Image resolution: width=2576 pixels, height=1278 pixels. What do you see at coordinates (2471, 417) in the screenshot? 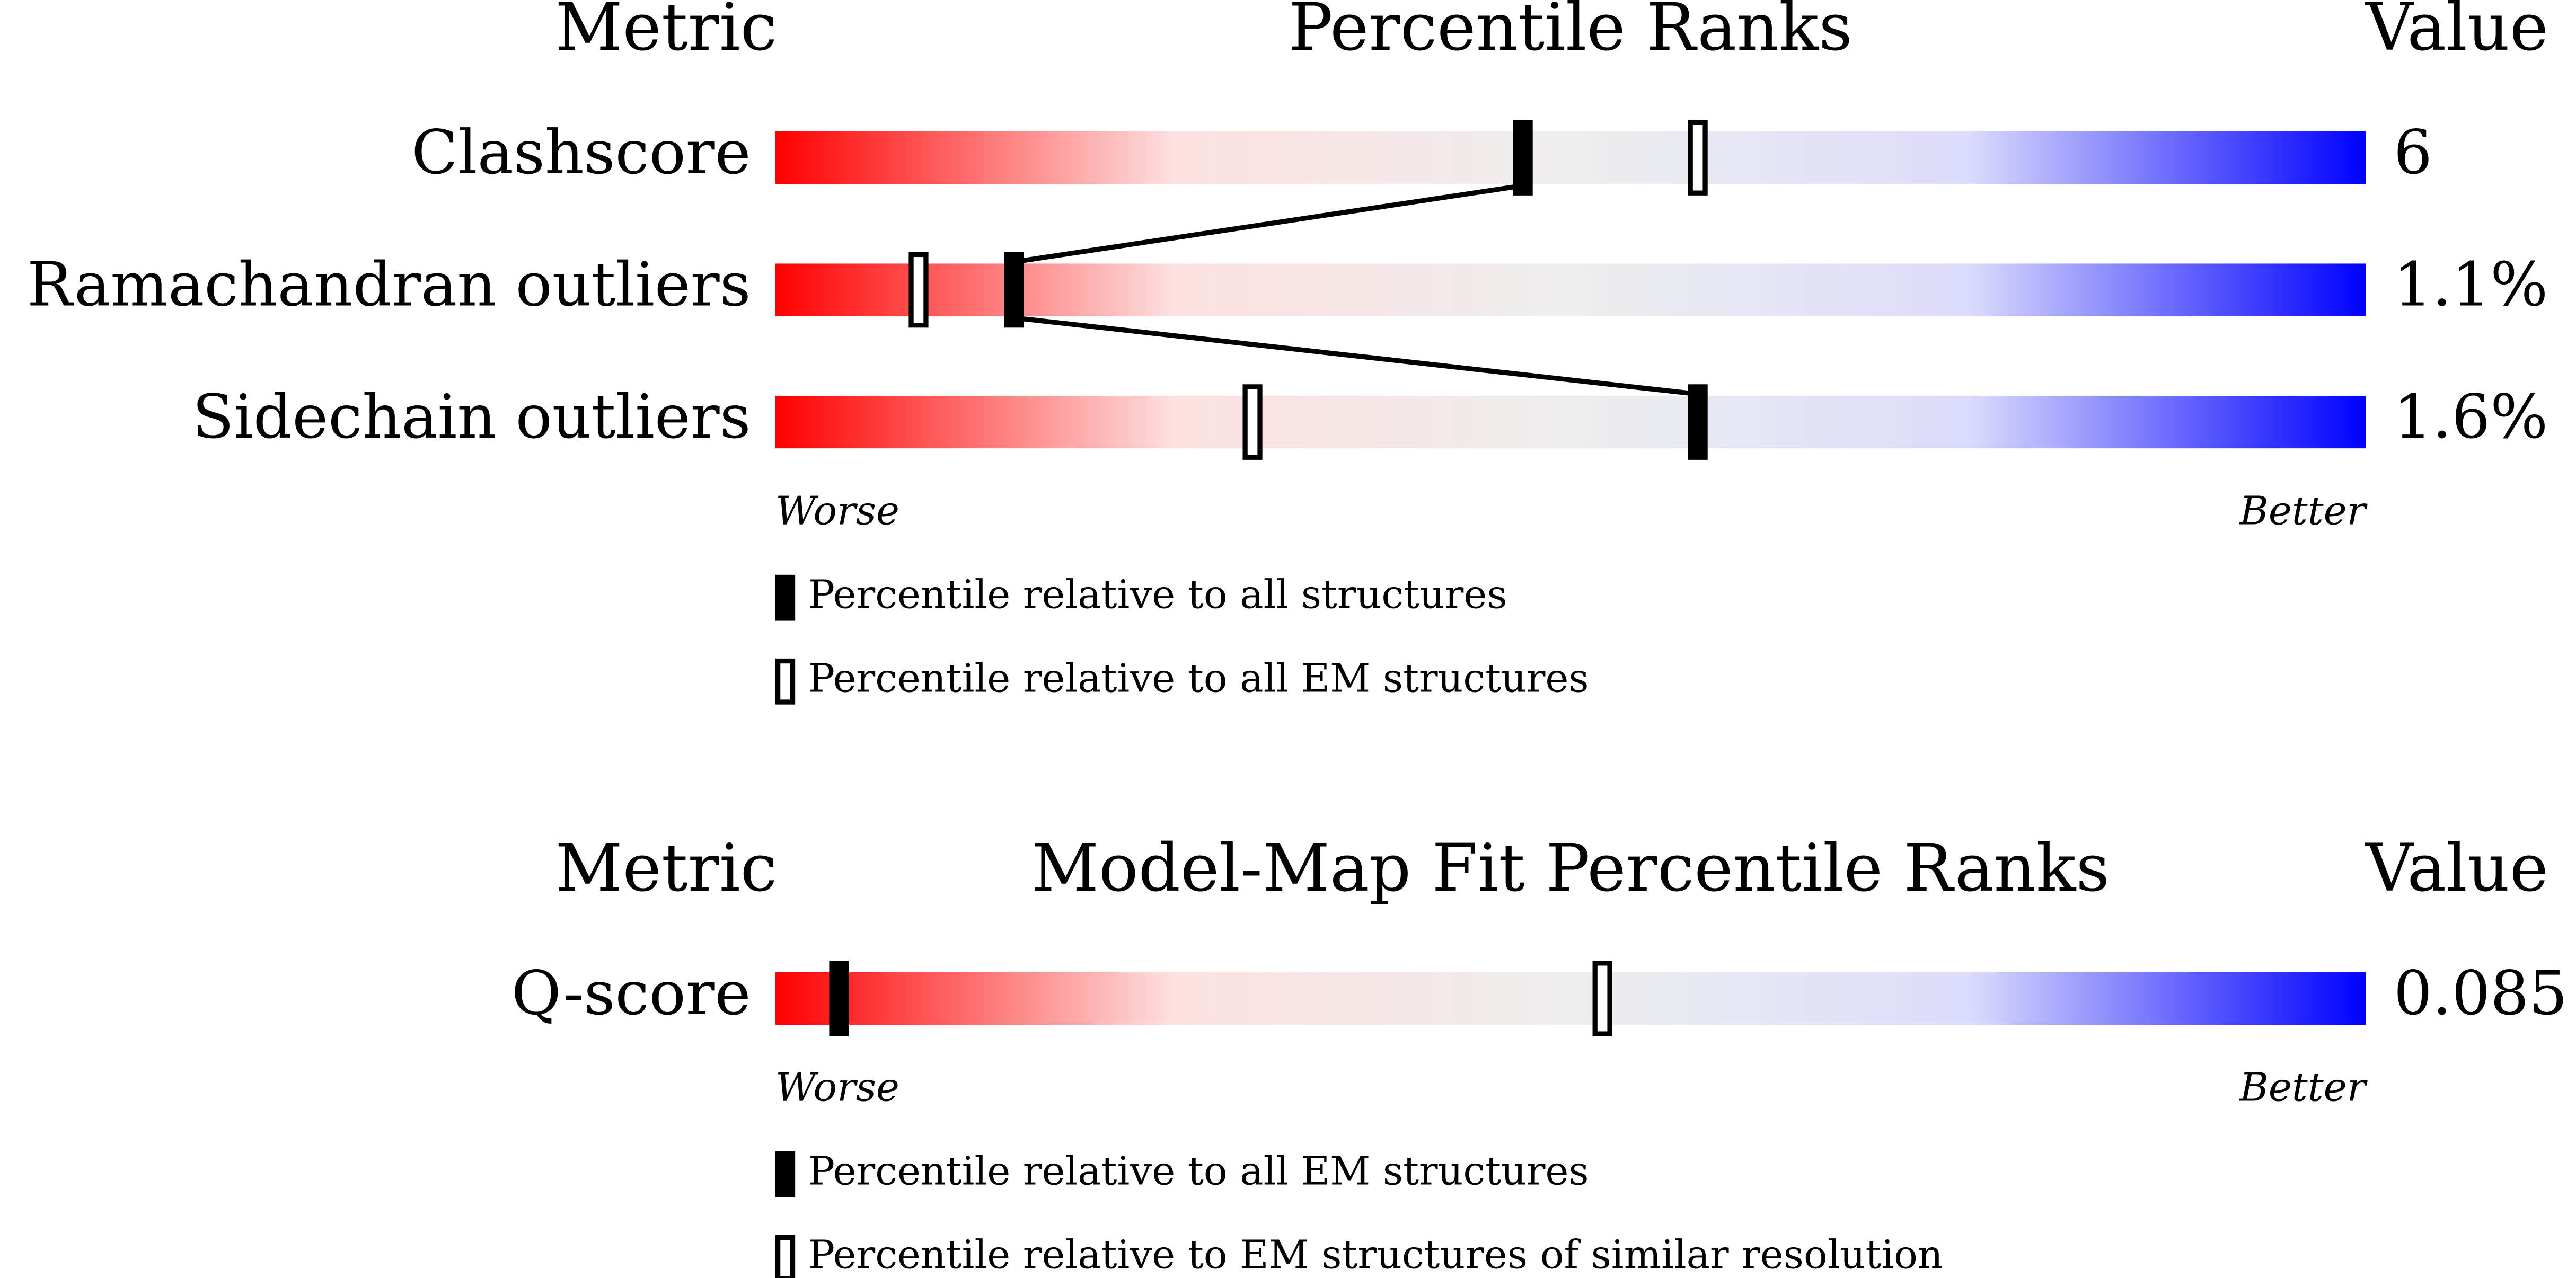
I see `metric-value: 1.6%` at bounding box center [2471, 417].